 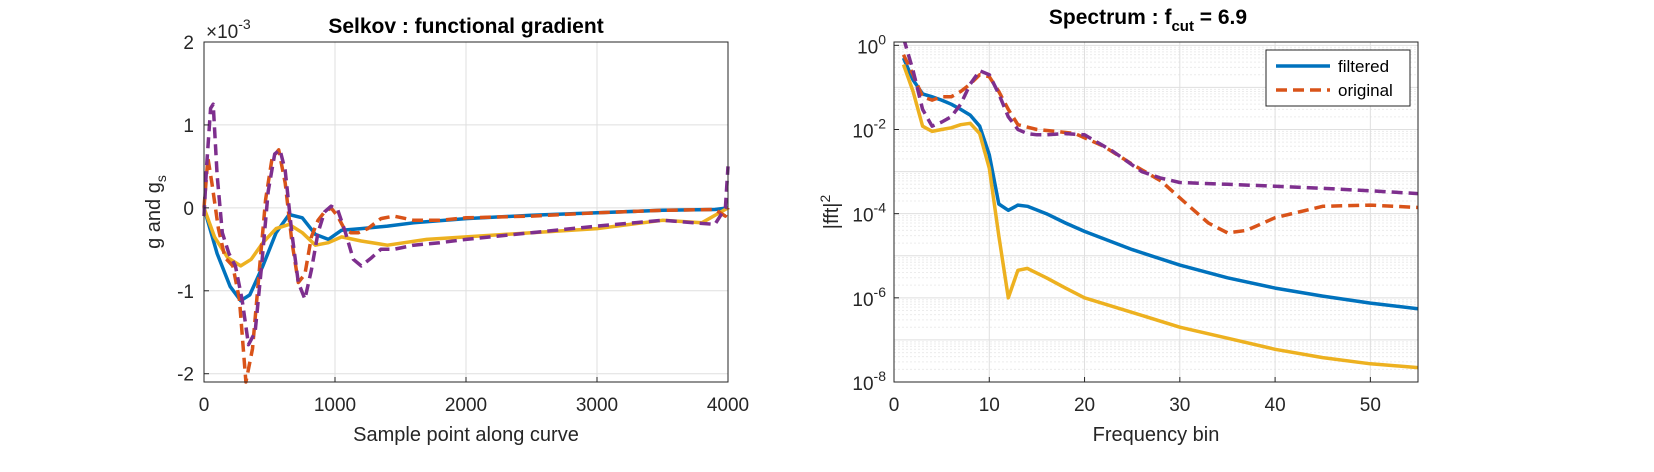 I want to click on right-y-tick-label: 10⁻⁶, so click(x=869, y=297).